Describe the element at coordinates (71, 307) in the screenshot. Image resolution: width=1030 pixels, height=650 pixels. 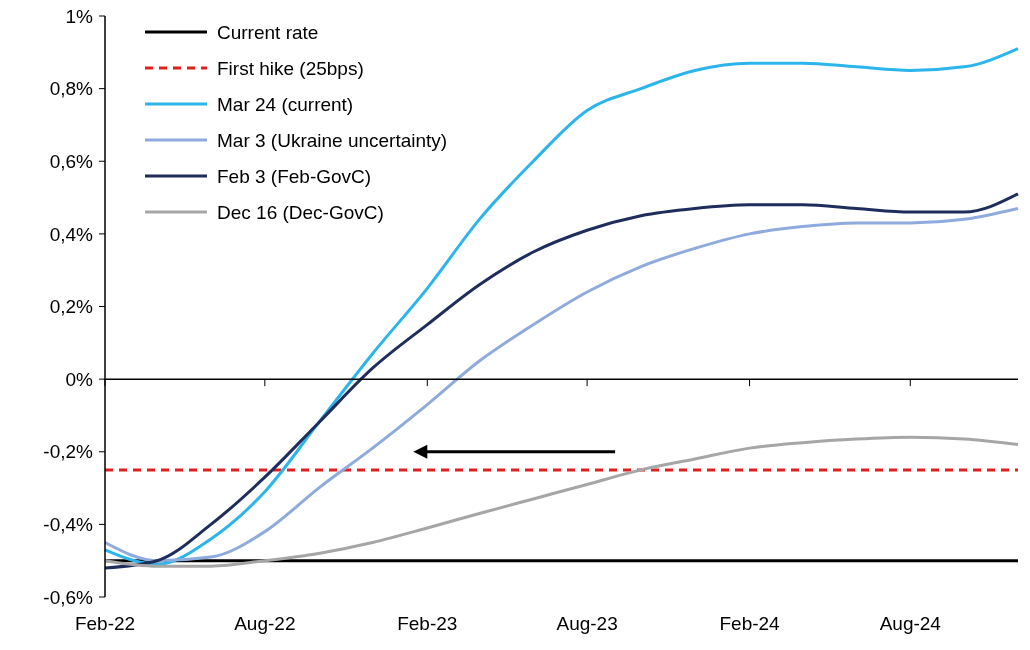
I see `y-tick-label: 0,2%` at that location.